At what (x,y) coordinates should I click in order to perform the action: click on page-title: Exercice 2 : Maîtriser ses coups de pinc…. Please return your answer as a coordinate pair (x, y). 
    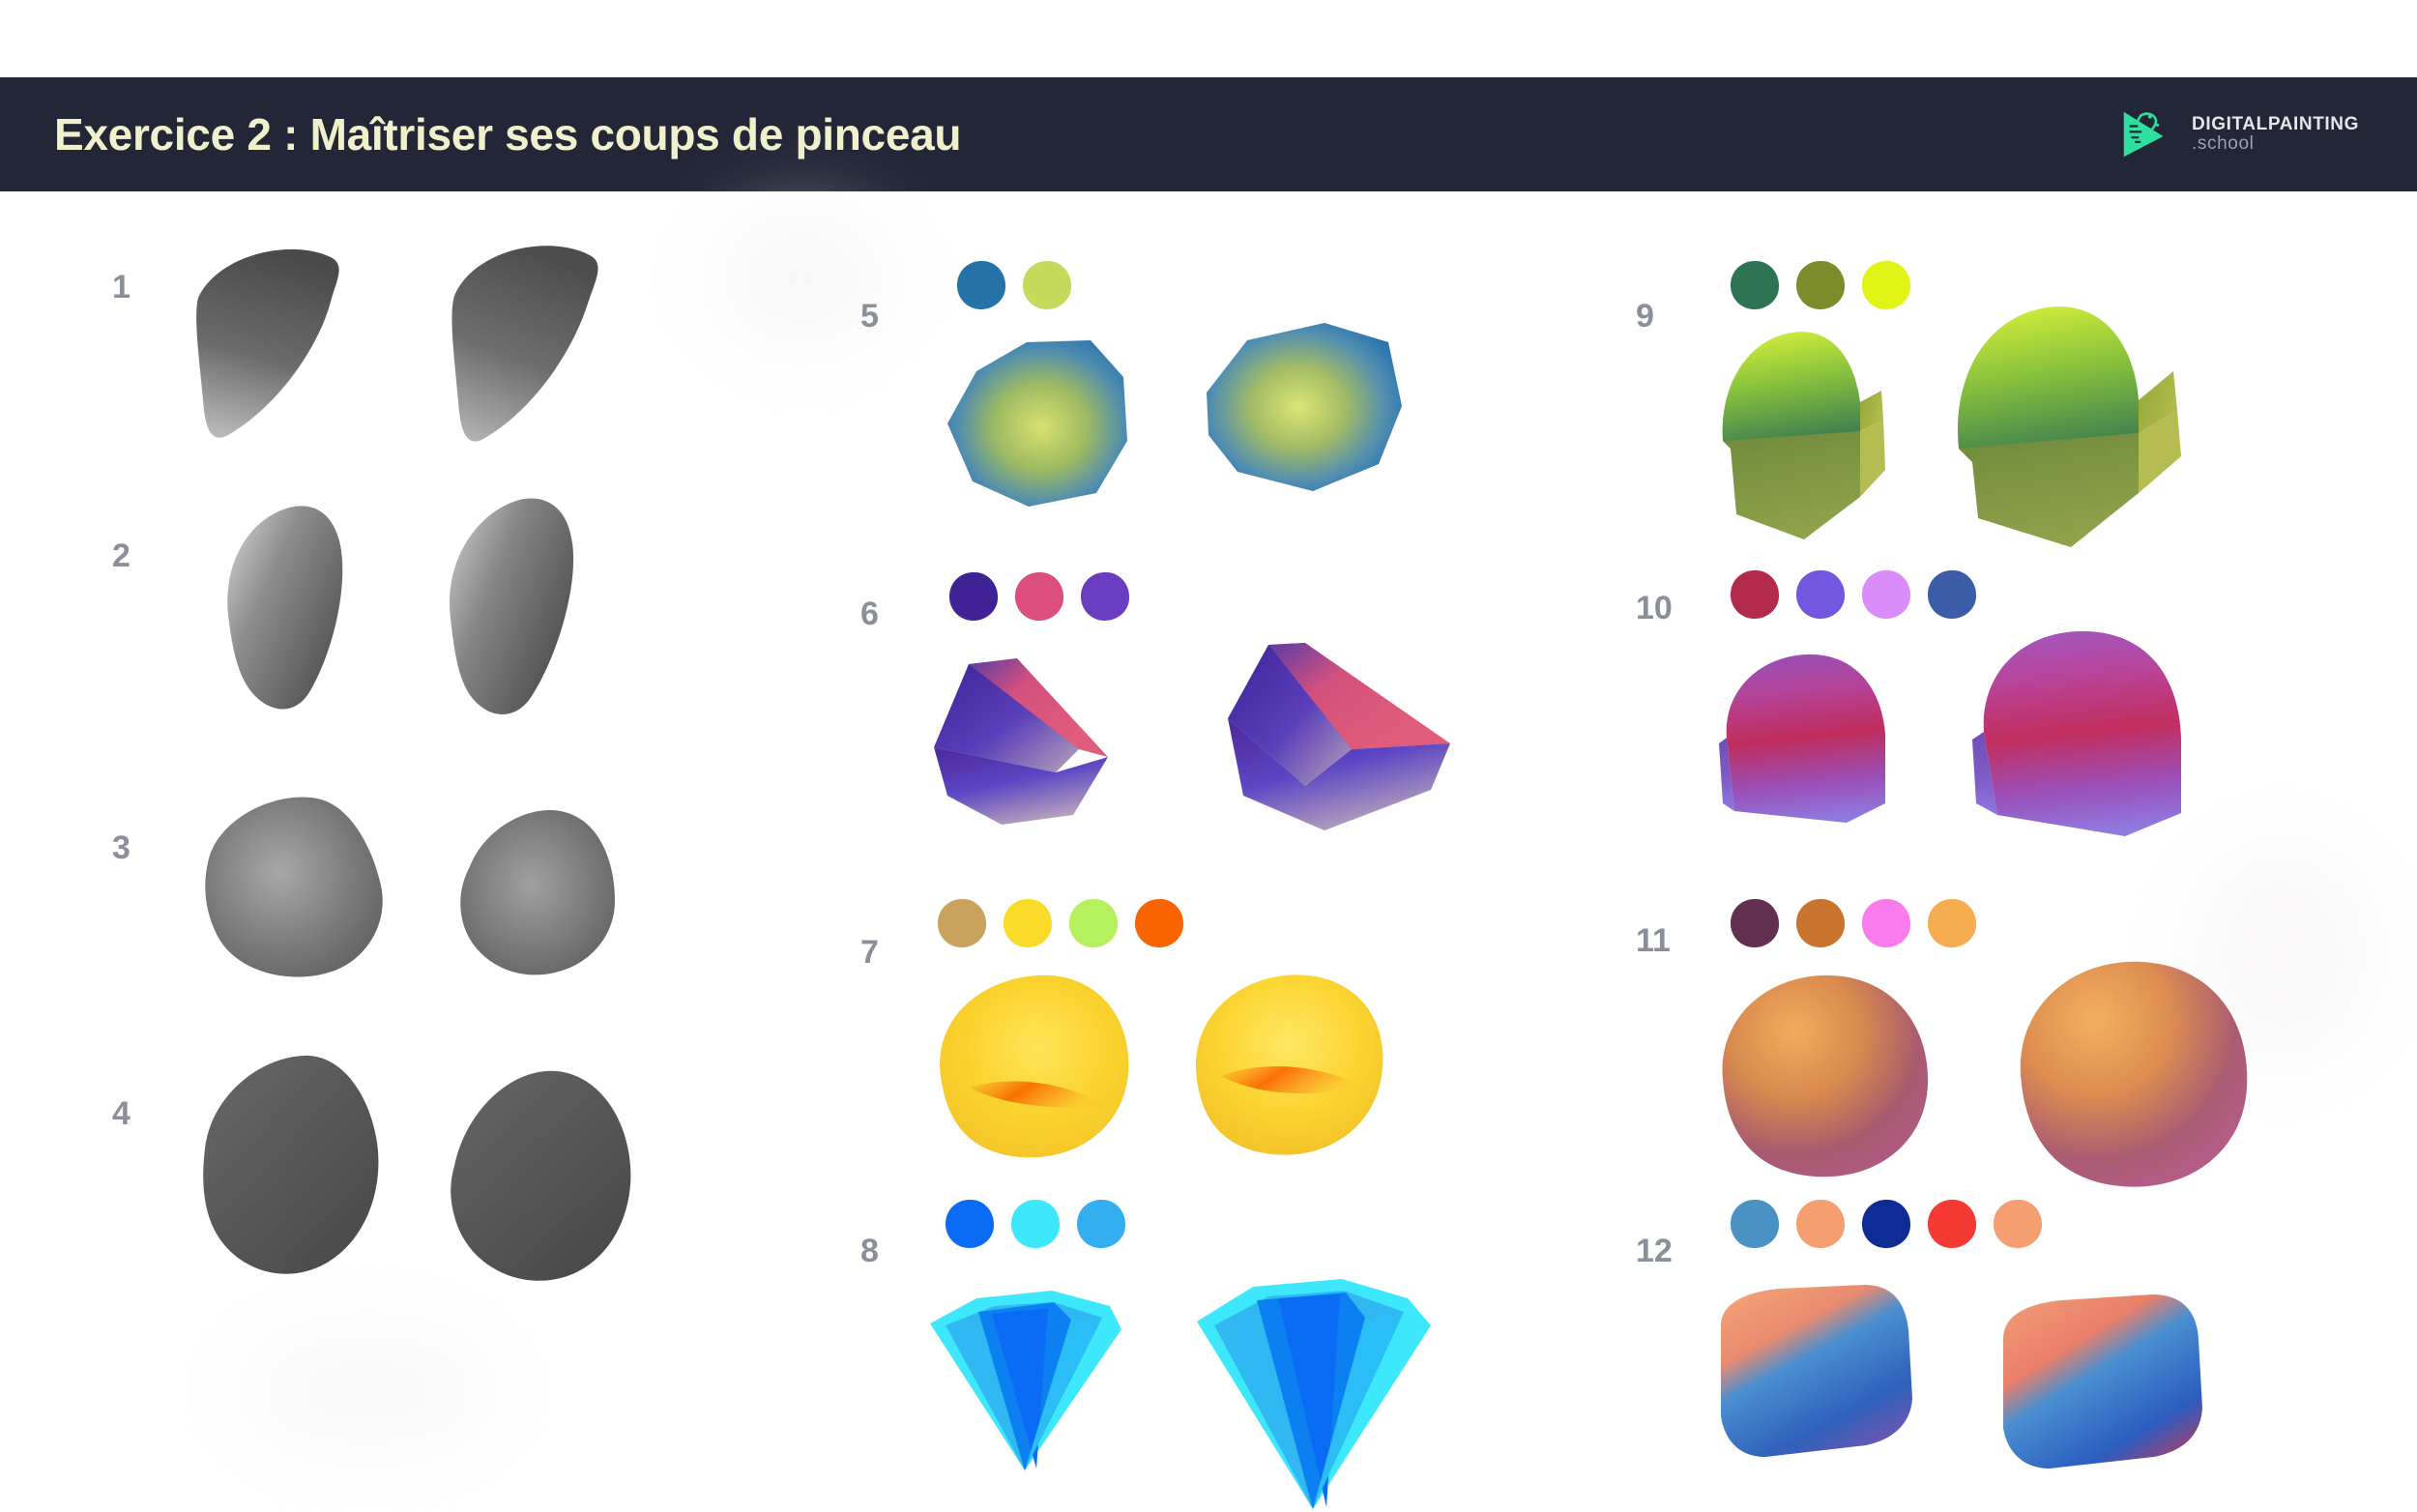
    Looking at the image, I should click on (508, 134).